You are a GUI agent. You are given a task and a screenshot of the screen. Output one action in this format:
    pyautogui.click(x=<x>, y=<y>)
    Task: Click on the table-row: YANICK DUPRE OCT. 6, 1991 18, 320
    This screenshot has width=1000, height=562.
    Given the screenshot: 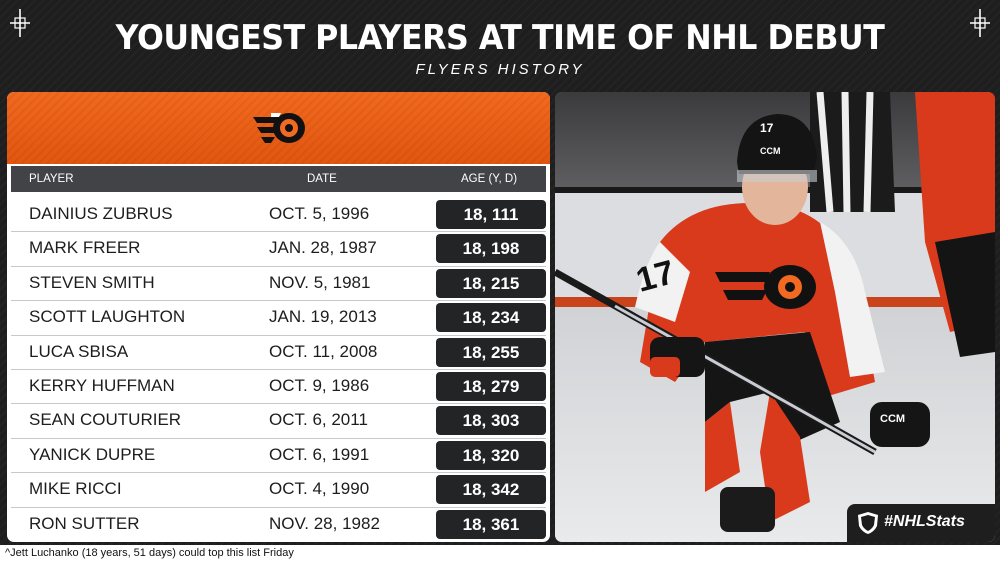 What is the action you would take?
    pyautogui.click(x=278, y=456)
    